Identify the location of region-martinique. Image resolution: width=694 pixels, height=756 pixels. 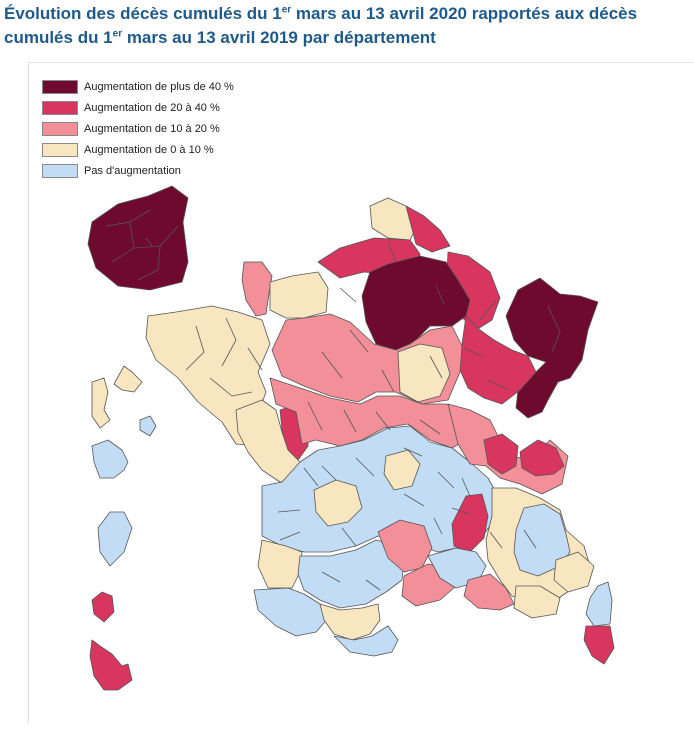
(148, 426).